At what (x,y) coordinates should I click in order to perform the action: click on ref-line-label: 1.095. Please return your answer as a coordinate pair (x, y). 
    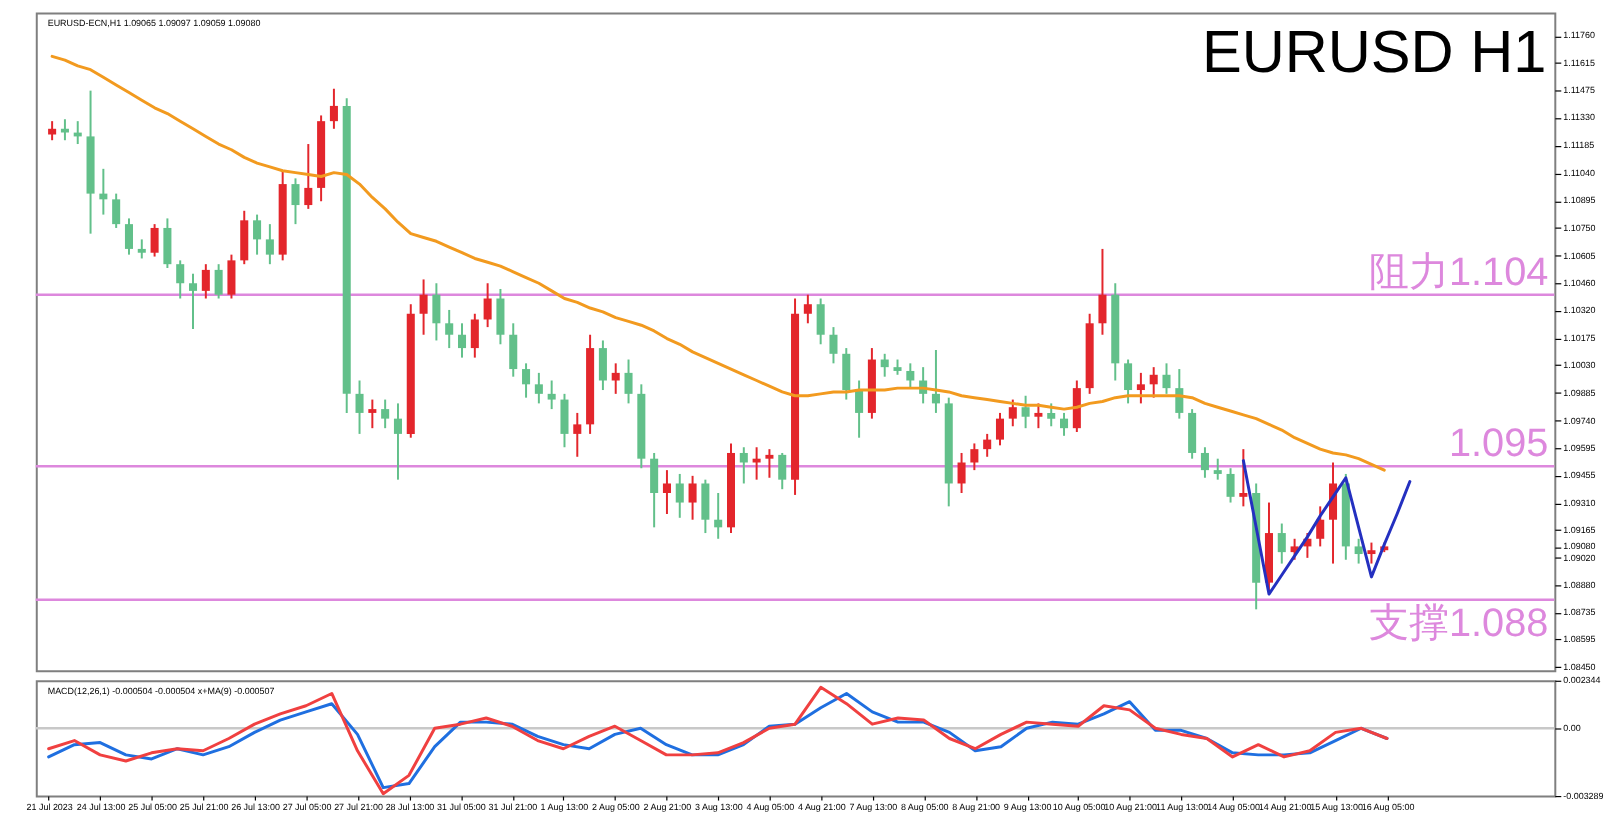
    Looking at the image, I should click on (1498, 444).